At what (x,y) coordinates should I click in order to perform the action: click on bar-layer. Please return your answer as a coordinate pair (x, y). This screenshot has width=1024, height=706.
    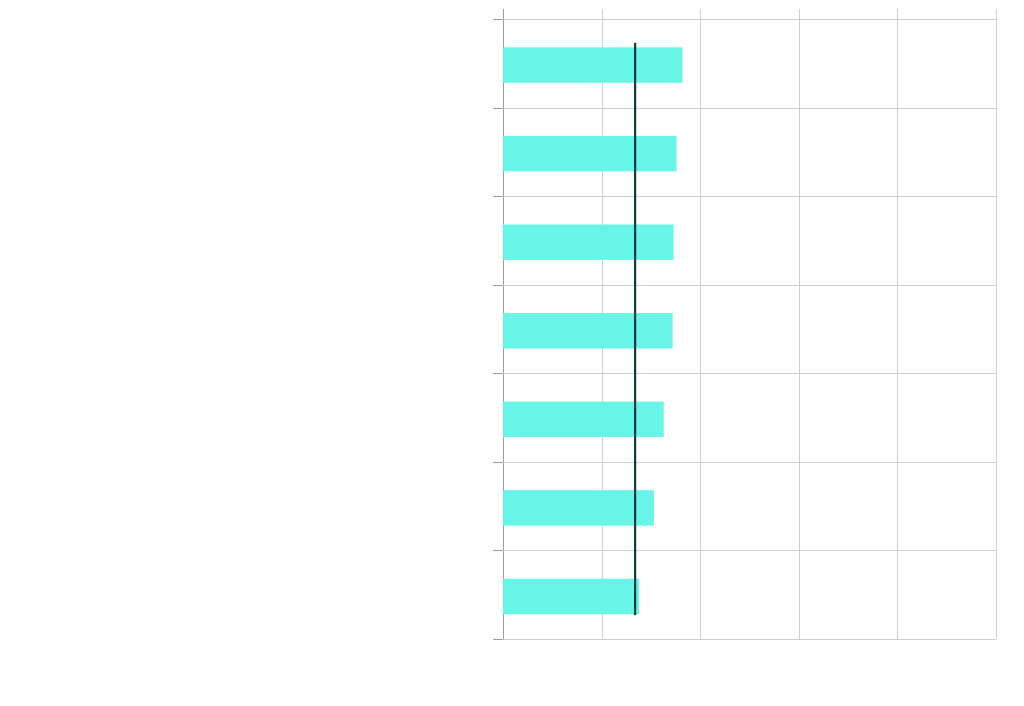
    Looking at the image, I should click on (593, 331).